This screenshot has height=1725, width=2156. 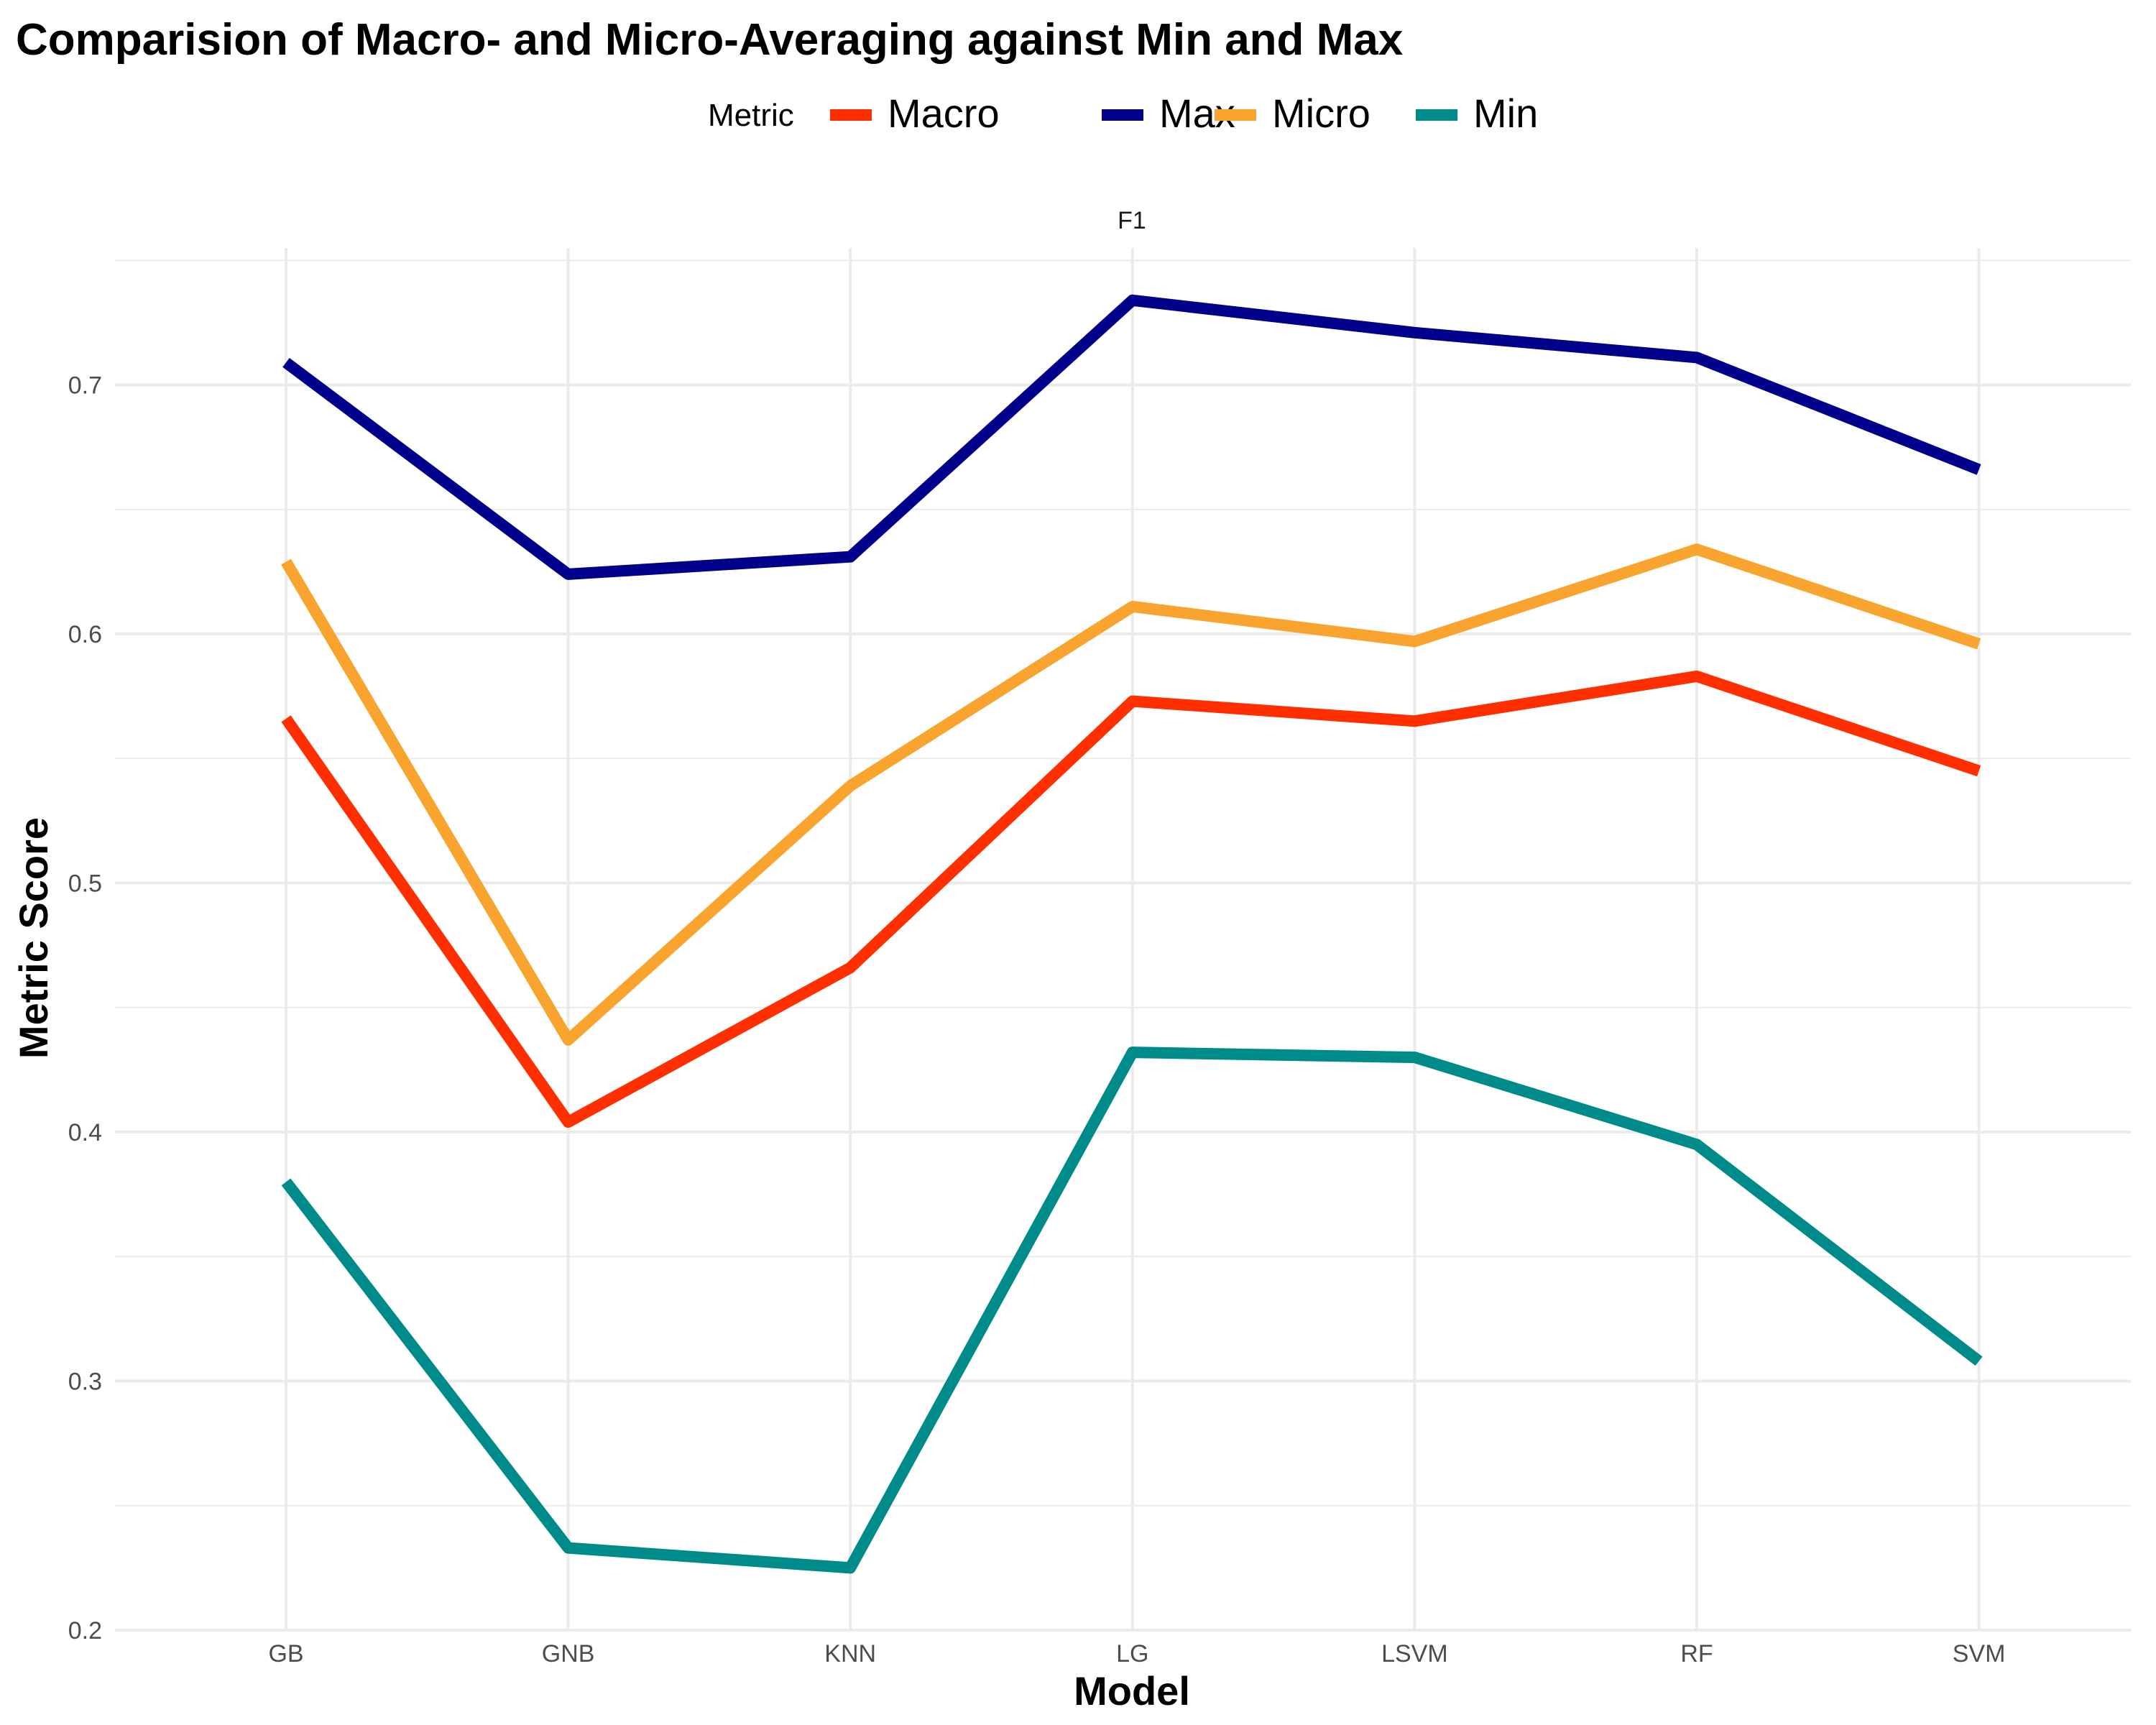 What do you see at coordinates (85, 634) in the screenshot?
I see `y-tick-label: 0.6` at bounding box center [85, 634].